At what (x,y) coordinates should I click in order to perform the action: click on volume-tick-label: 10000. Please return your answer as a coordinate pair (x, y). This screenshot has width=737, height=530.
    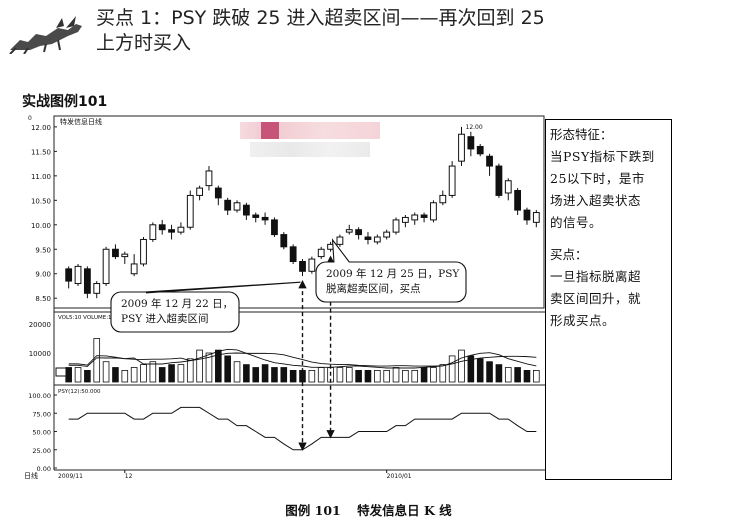
    Looking at the image, I should click on (40, 354).